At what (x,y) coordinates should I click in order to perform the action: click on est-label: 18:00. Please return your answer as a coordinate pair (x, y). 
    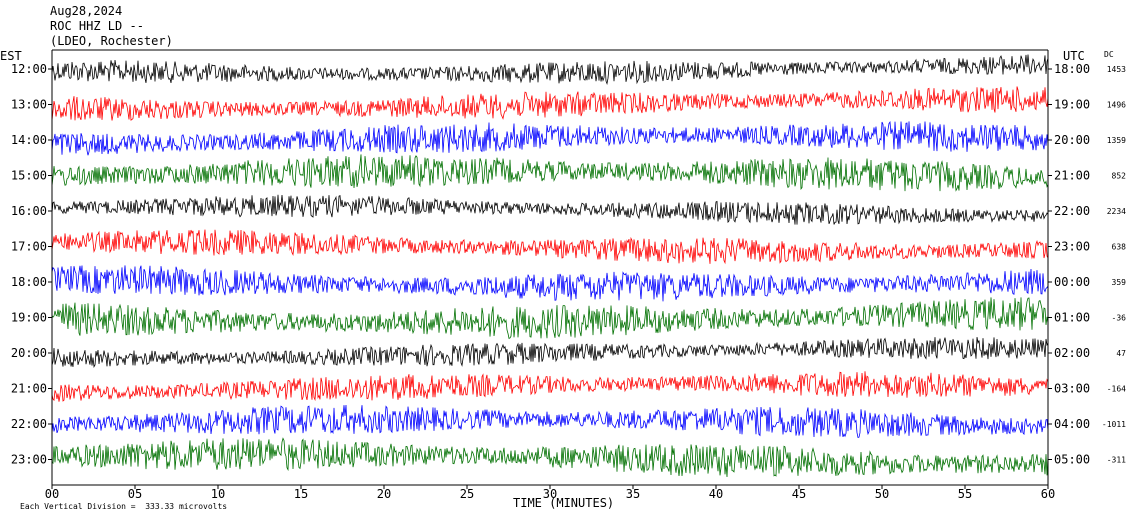
    Looking at the image, I should click on (29, 282).